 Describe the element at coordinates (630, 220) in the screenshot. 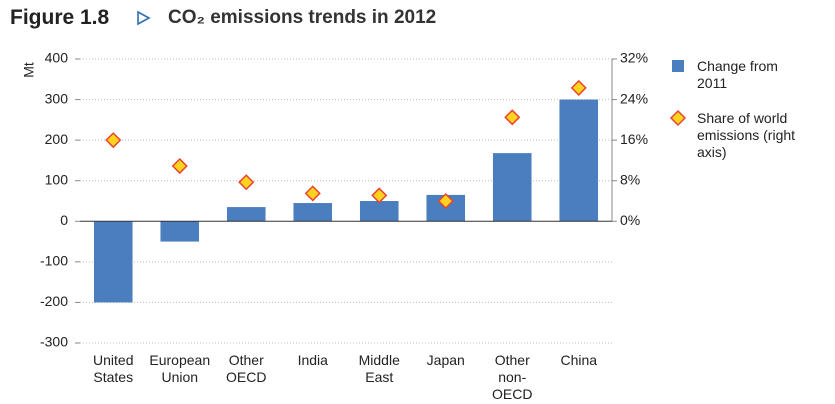

I see `y2-tick-label: 0%` at that location.